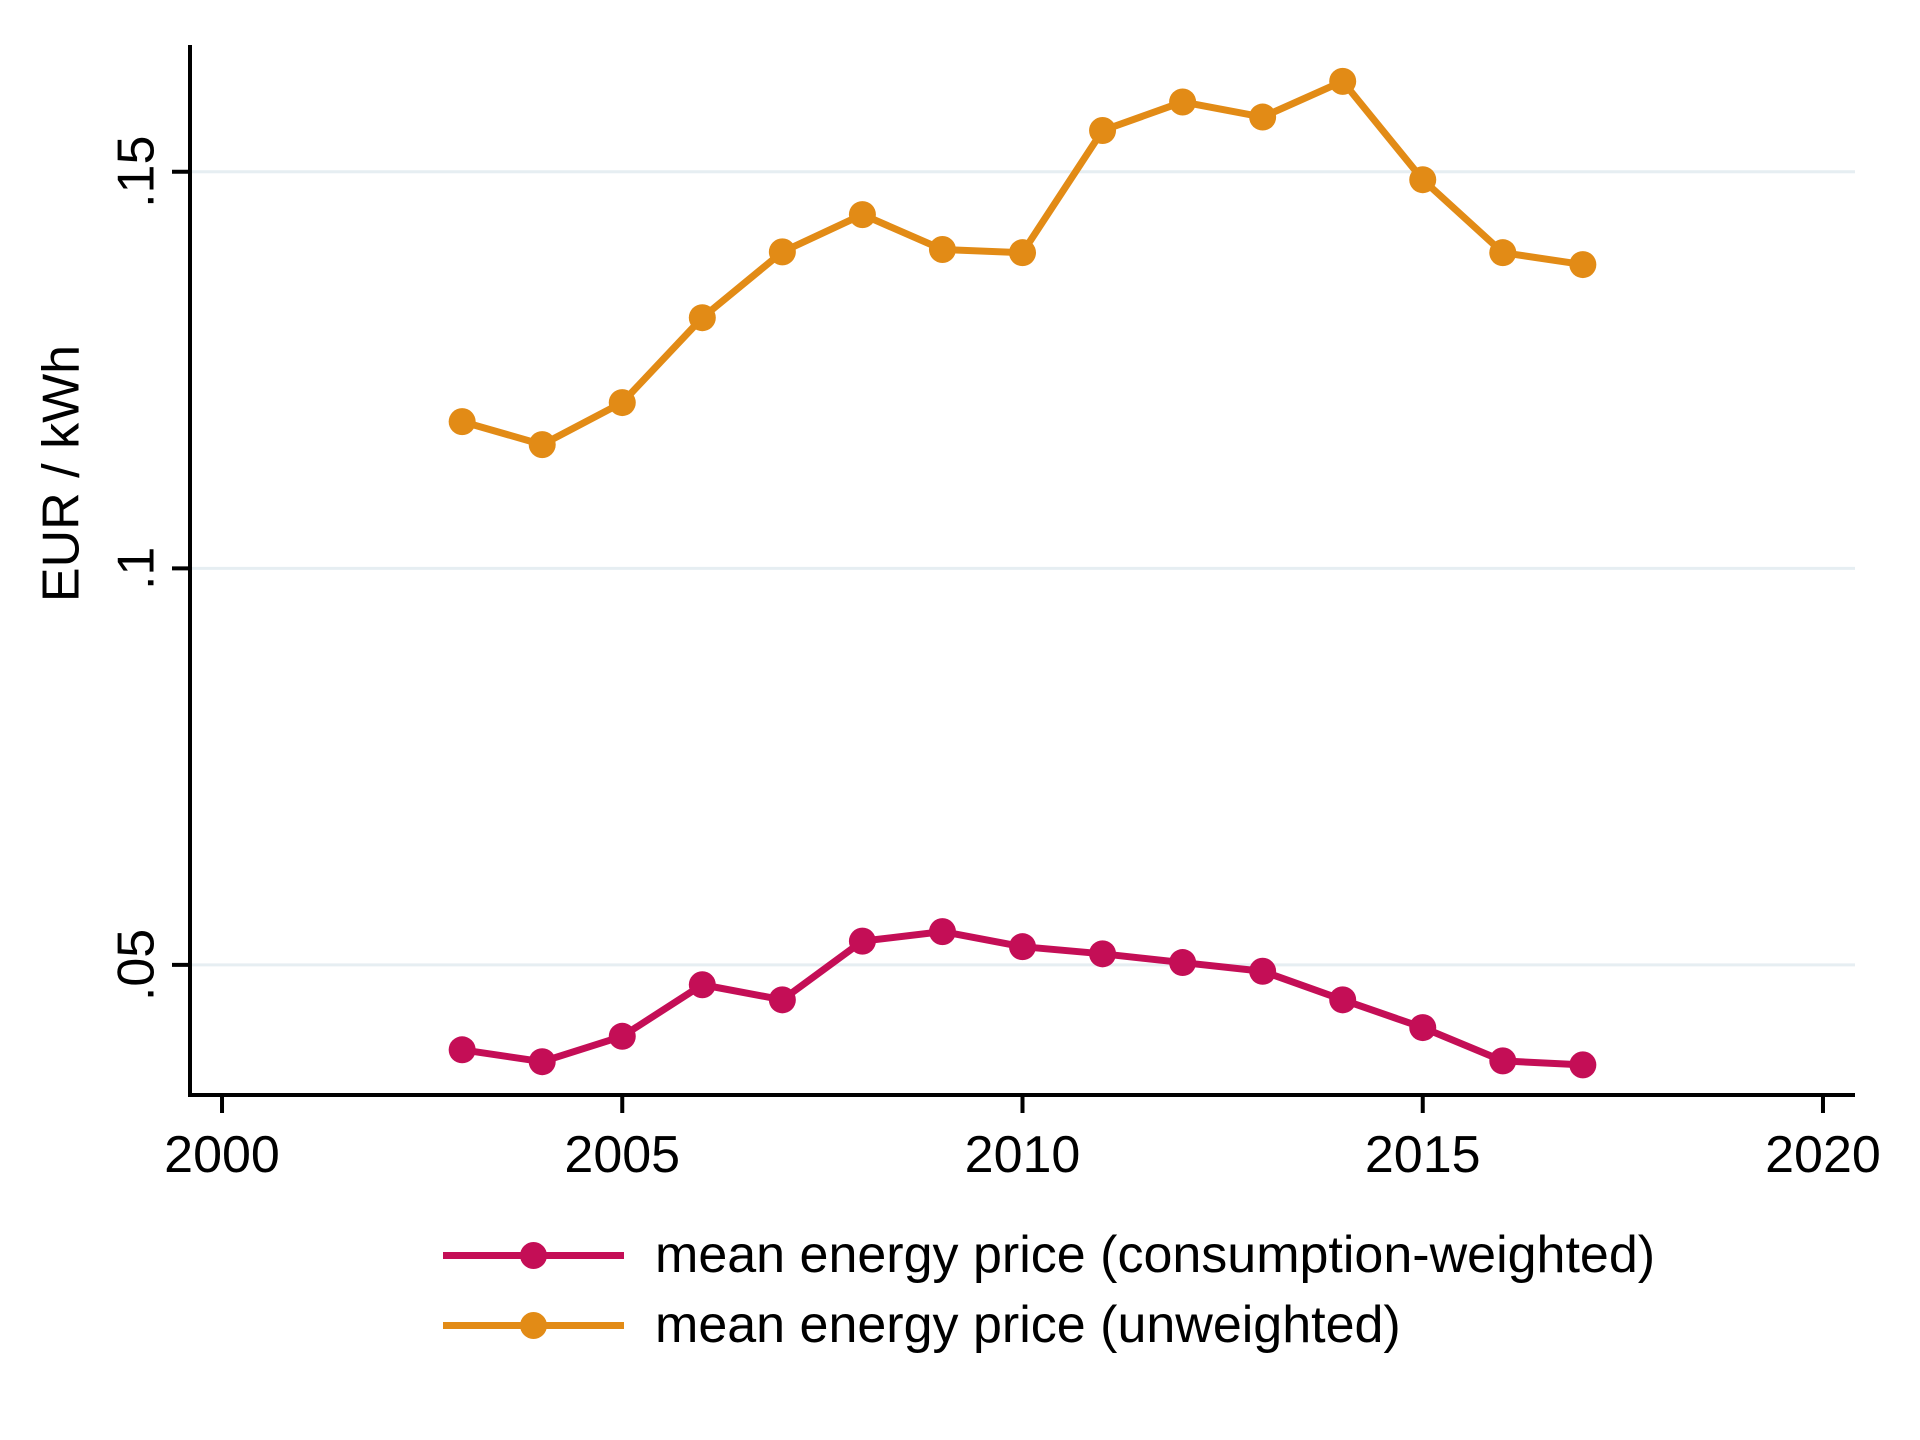  I want to click on y-tick-label: .05, so click(137, 965).